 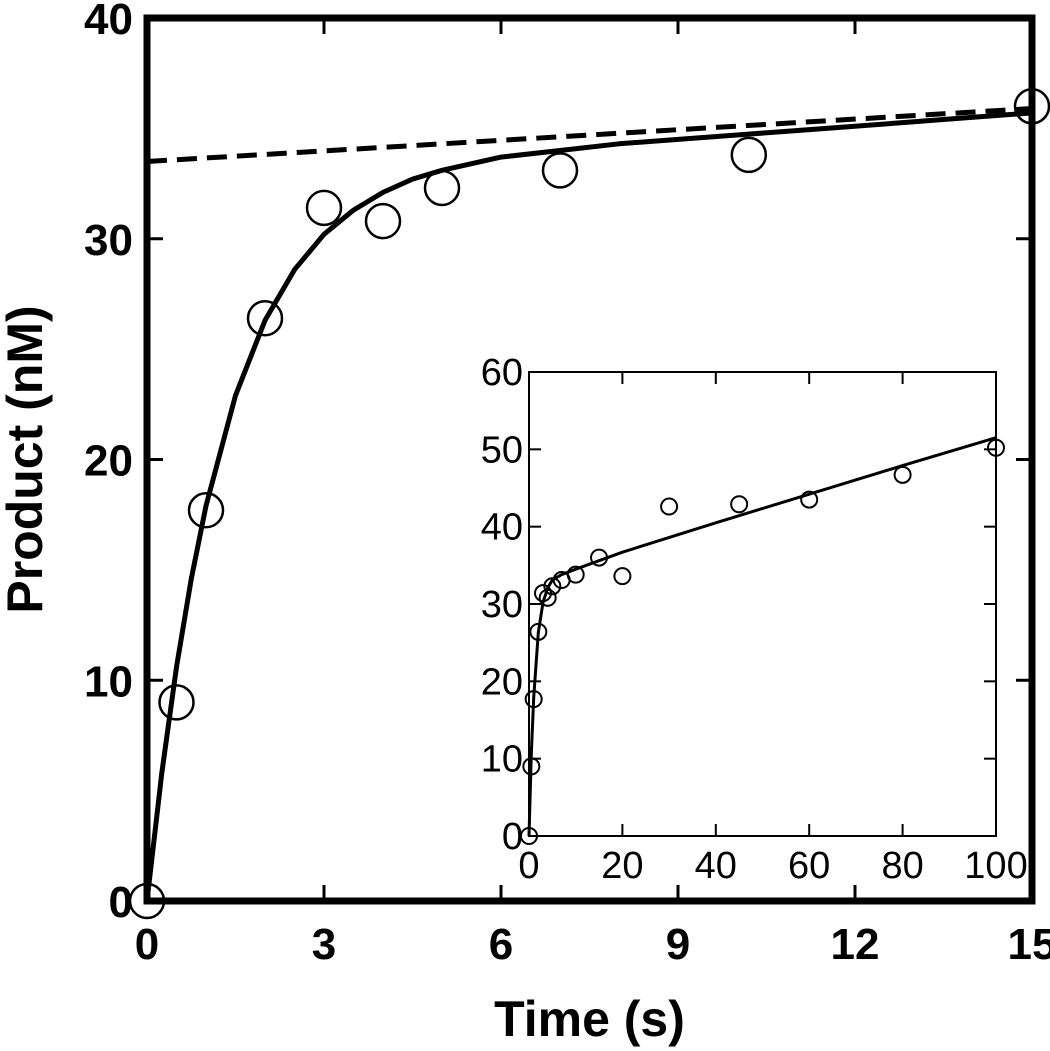 I want to click on inset-y-tick-label: 50, so click(x=502, y=450).